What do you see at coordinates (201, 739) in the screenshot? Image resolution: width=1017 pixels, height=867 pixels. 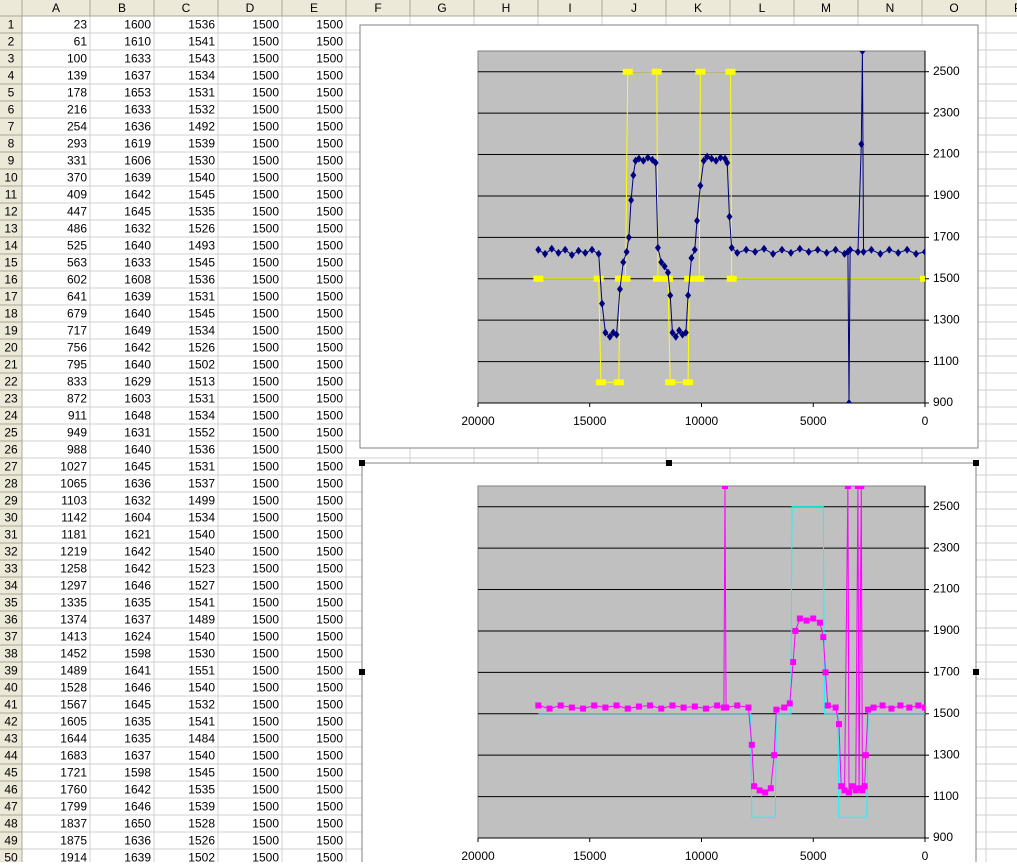 I see `cell: 1484` at bounding box center [201, 739].